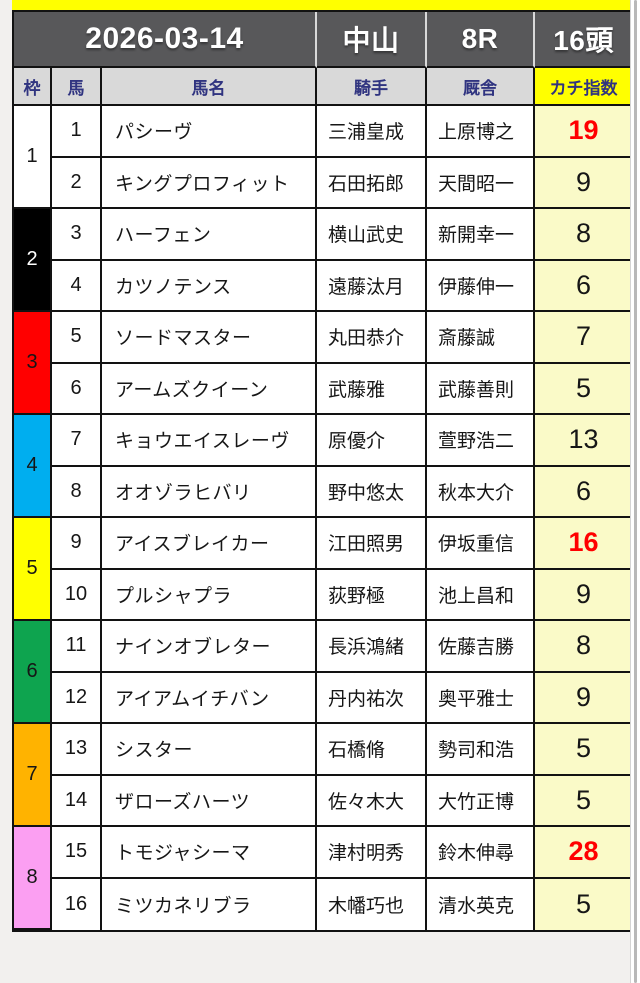  What do you see at coordinates (210, 389) in the screenshot?
I see `horse-name-cell: アームズクイーン` at bounding box center [210, 389].